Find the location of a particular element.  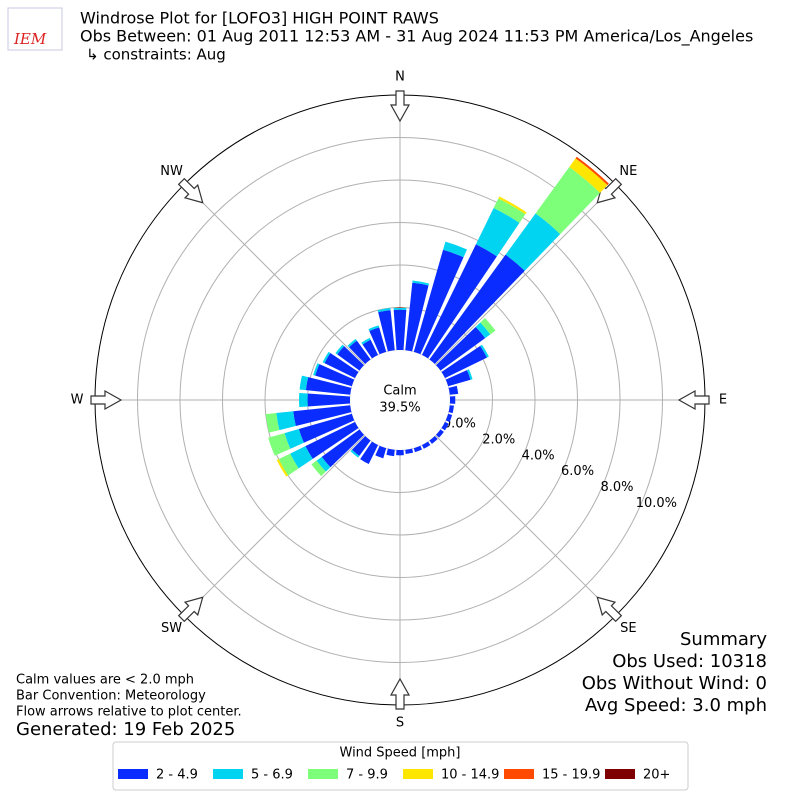

legend-label: 7 - 9.9 is located at coordinates (367, 775).